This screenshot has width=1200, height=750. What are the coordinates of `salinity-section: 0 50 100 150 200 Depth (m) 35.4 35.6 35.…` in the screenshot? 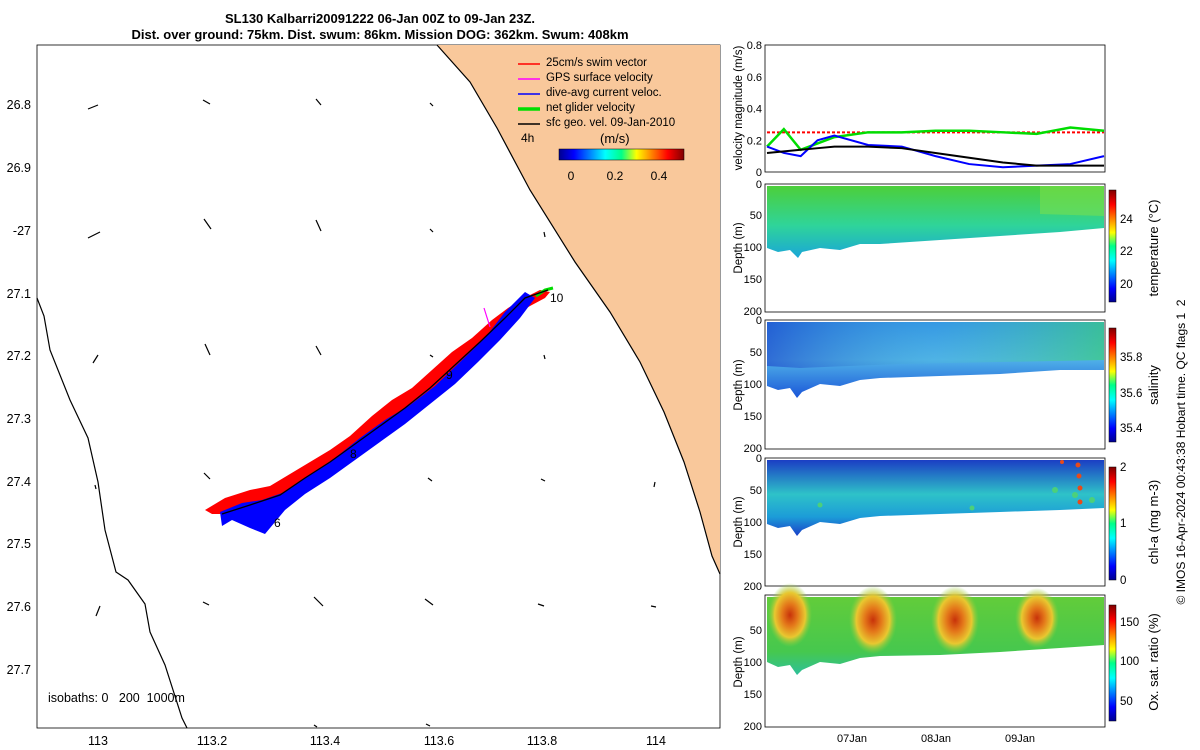 It's located at (947, 385).